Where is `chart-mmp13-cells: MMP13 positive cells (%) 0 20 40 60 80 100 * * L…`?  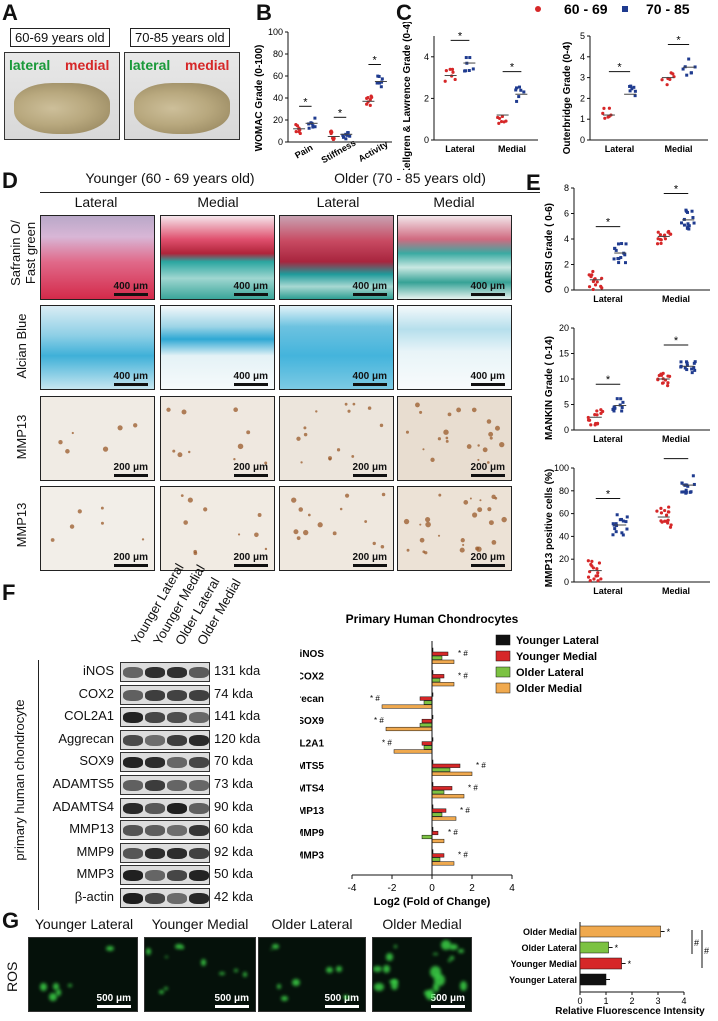 chart-mmp13-cells: MMP13 positive cells (%) 0 20 40 60 80 100 * * L… is located at coordinates (627, 527).